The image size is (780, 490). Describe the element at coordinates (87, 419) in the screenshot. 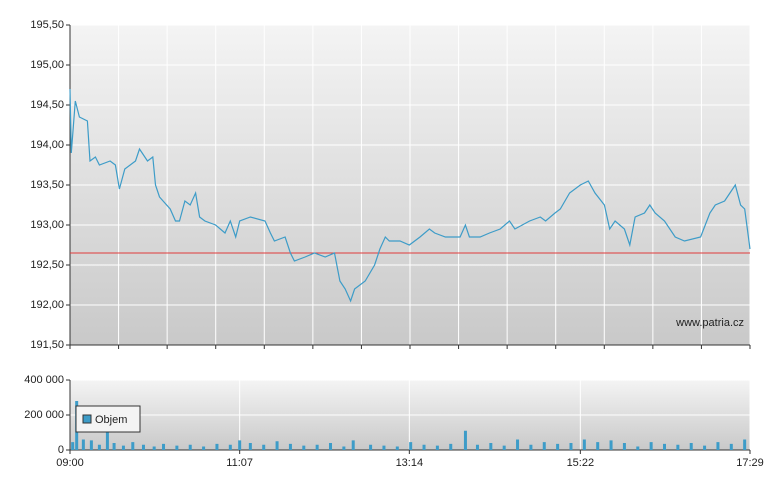

I see `legend-swatch` at that location.